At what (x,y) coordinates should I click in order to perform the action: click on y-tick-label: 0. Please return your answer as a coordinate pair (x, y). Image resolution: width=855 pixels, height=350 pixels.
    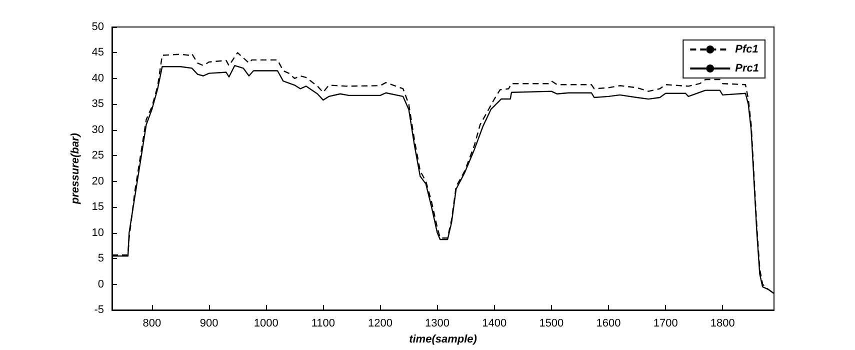
    Looking at the image, I should click on (101, 284).